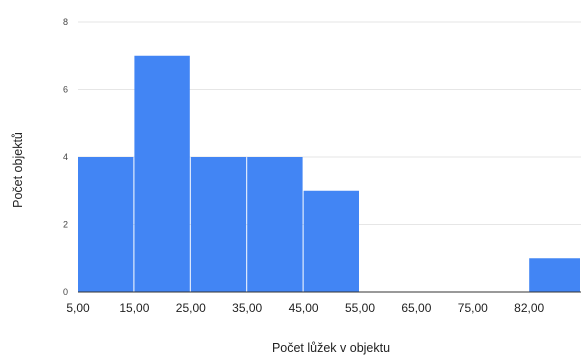 Image resolution: width=581 pixels, height=355 pixels. I want to click on x-tick-label: 65,00, so click(416, 308).